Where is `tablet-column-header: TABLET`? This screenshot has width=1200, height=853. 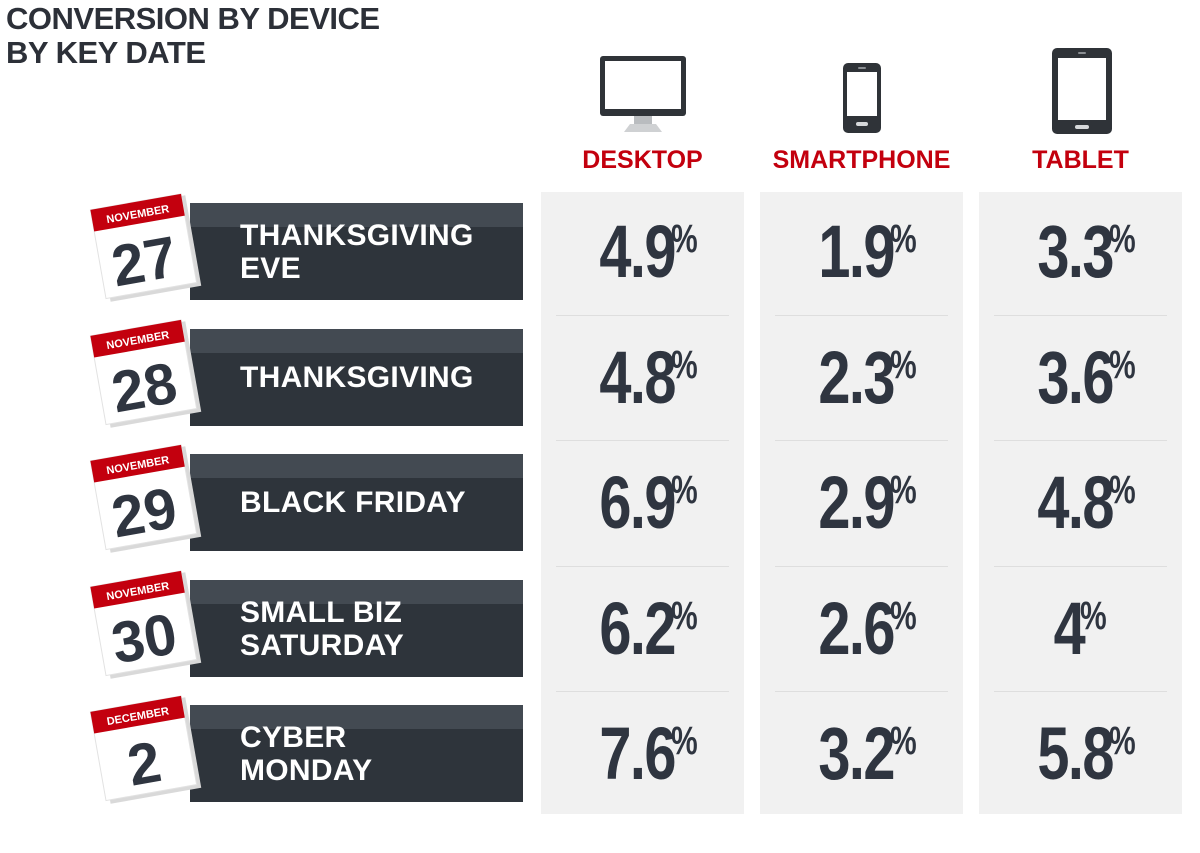 tablet-column-header: TABLET is located at coordinates (1080, 160).